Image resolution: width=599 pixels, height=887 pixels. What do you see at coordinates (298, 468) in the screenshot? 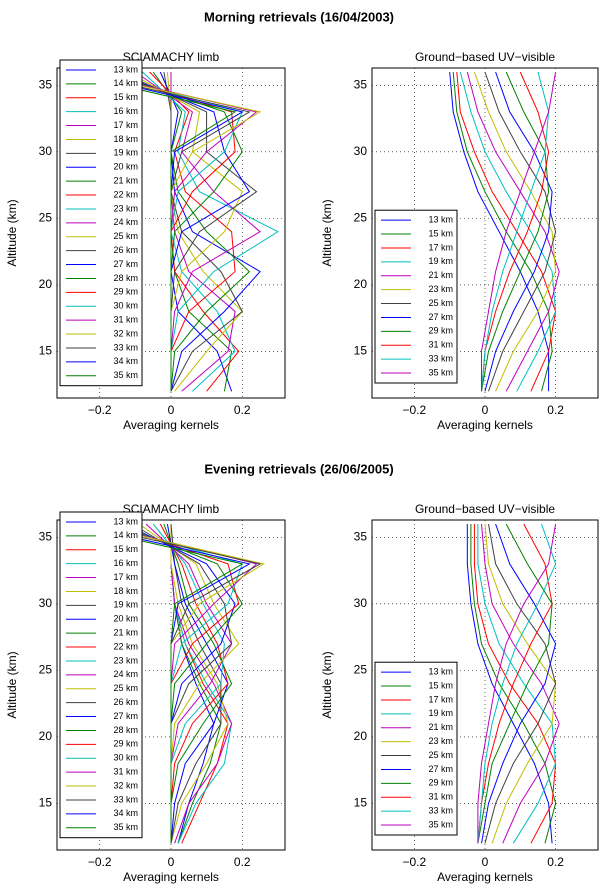
I see `figure-title: Evening retrievals (26/06/2005)` at bounding box center [298, 468].